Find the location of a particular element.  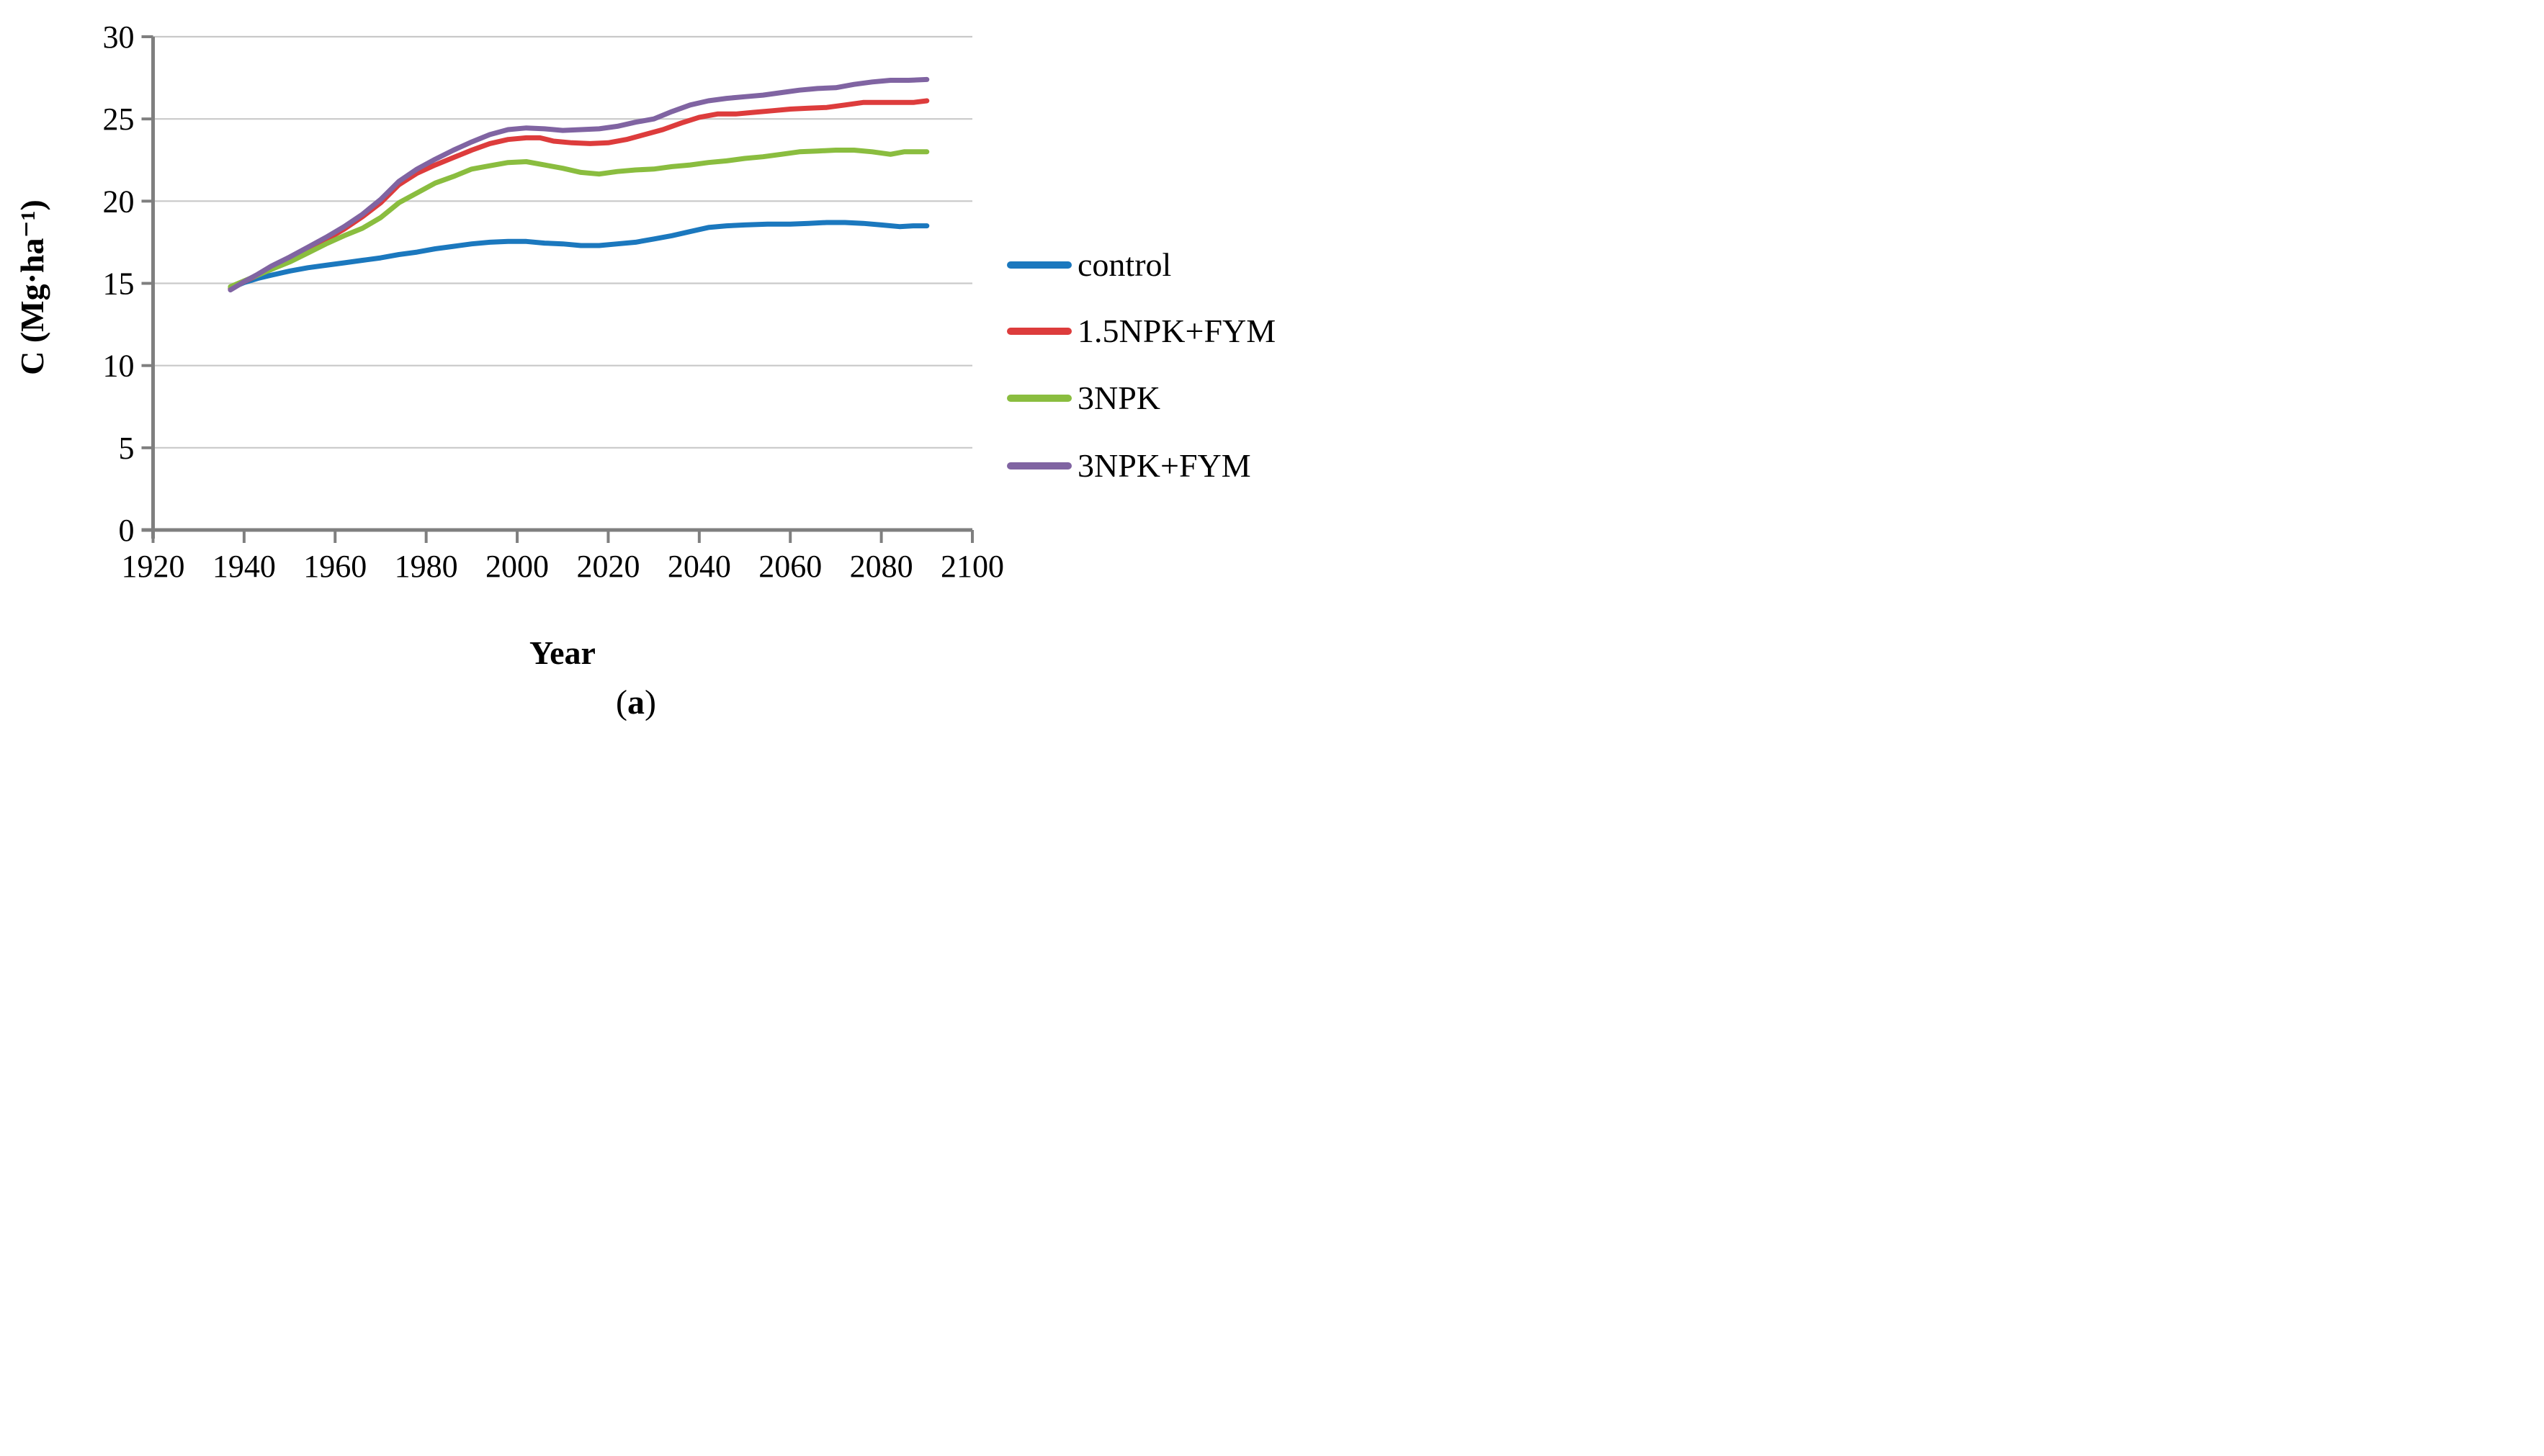

legend-item-3NPK+FYM: 3NPK+FYM is located at coordinates (1129, 465).